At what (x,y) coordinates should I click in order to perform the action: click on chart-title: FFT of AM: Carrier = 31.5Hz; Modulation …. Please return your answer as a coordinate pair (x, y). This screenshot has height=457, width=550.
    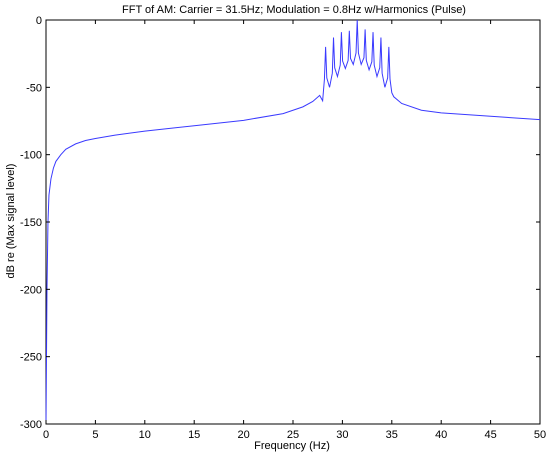
    Looking at the image, I should click on (294, 10).